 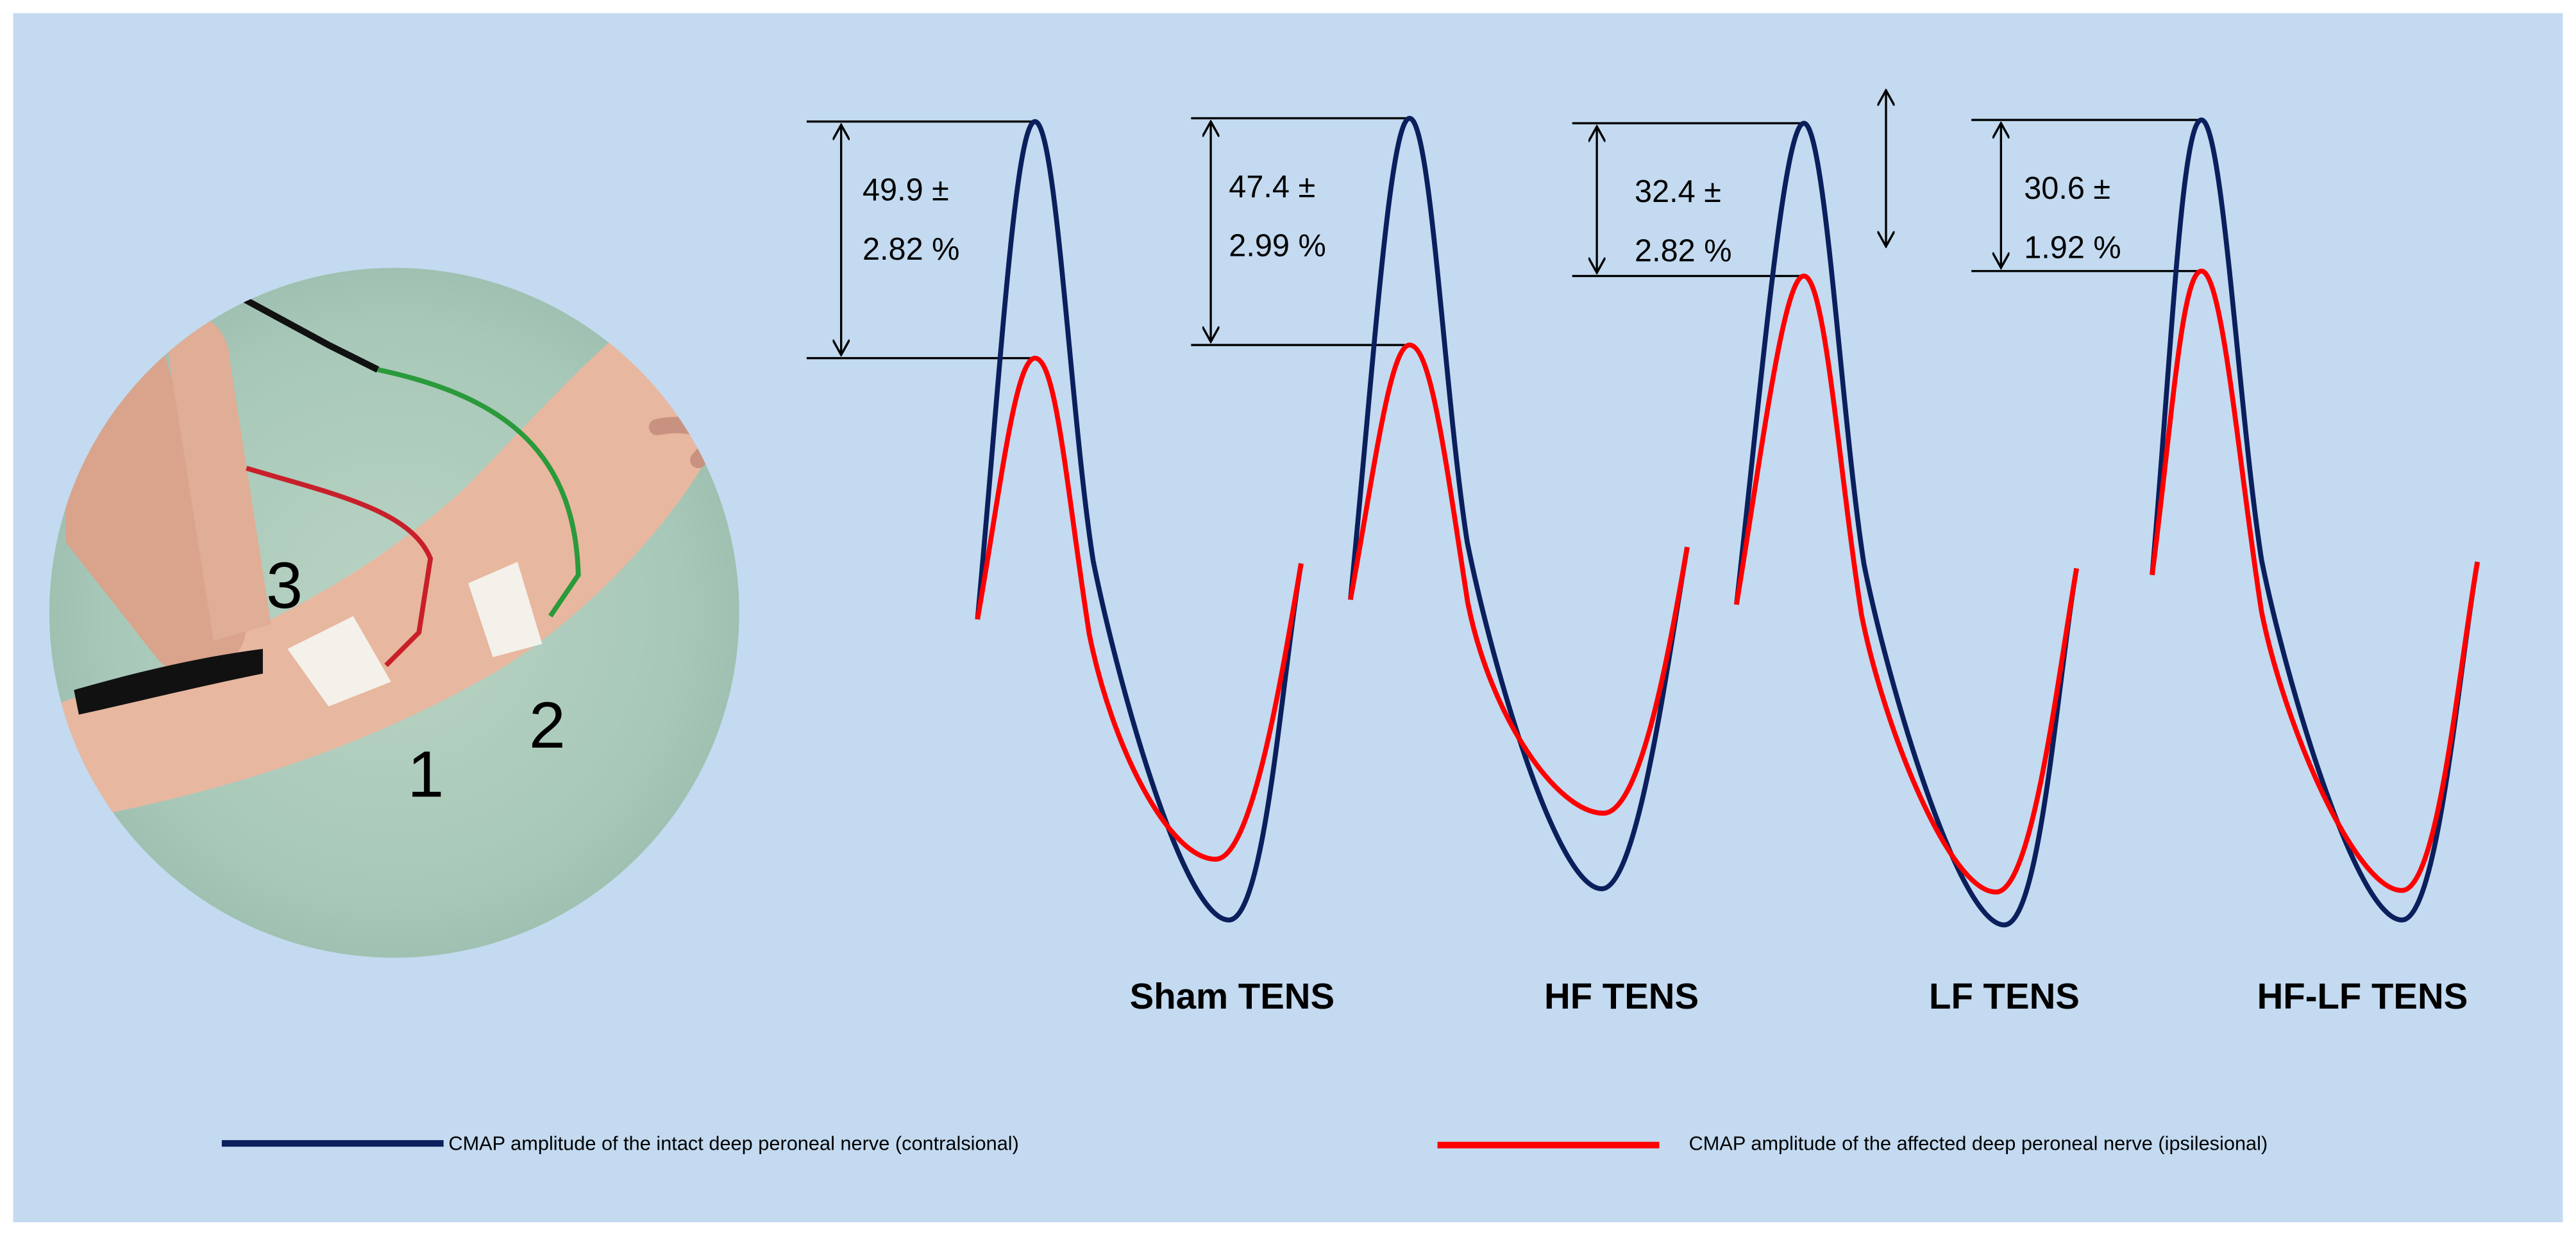 I want to click on amplitude-value: 30.6 ±, so click(x=2067, y=188).